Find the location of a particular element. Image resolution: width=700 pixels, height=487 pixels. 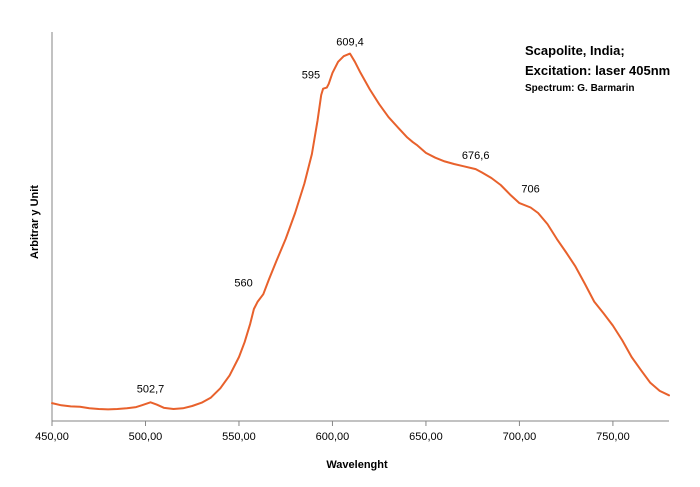

peak-label: 502,7 is located at coordinates (151, 389).